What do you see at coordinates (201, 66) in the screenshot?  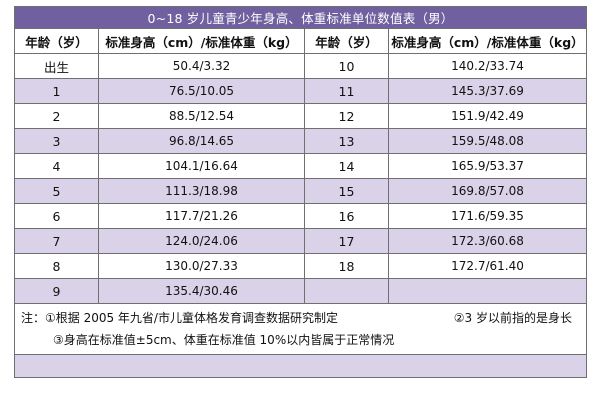 I see `value-left-cell: 50.4/3.32` at bounding box center [201, 66].